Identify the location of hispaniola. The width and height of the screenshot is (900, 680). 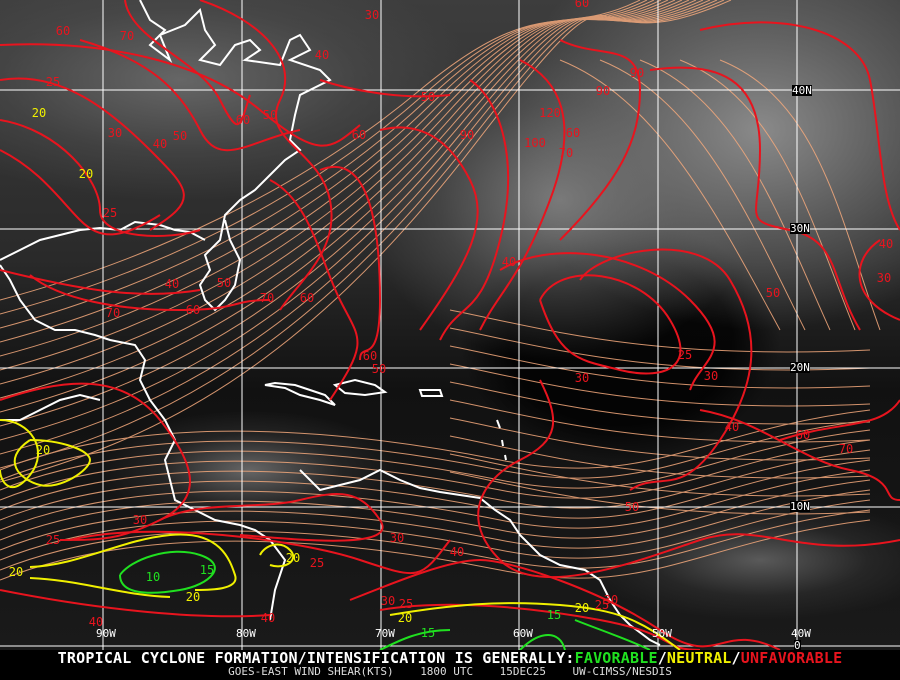
(360, 387).